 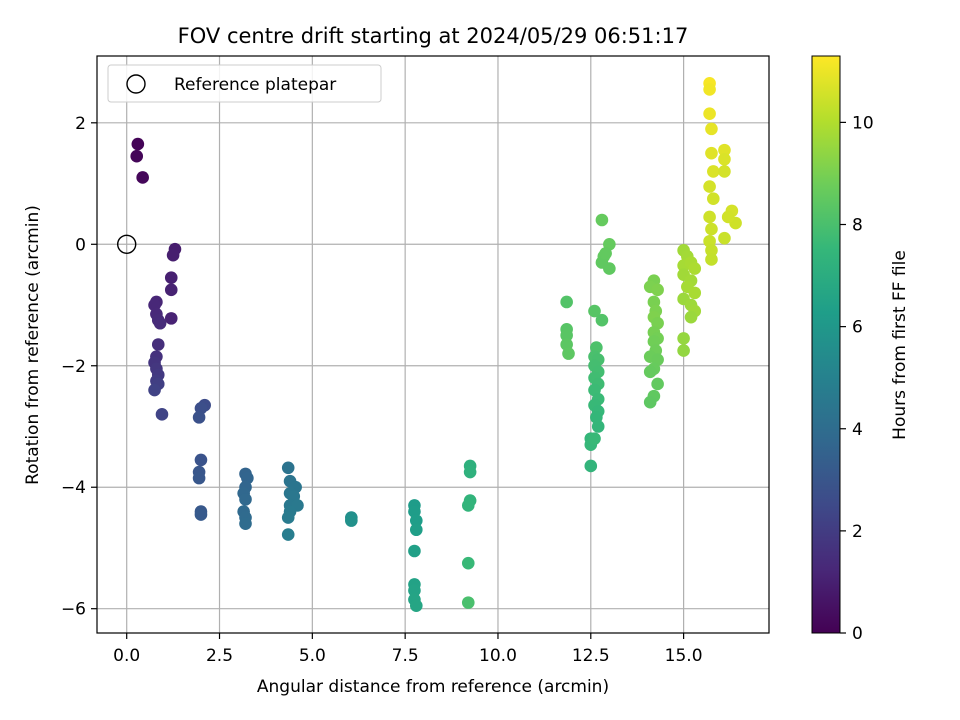 I want to click on x-tick-label: 10.0, so click(x=498, y=656).